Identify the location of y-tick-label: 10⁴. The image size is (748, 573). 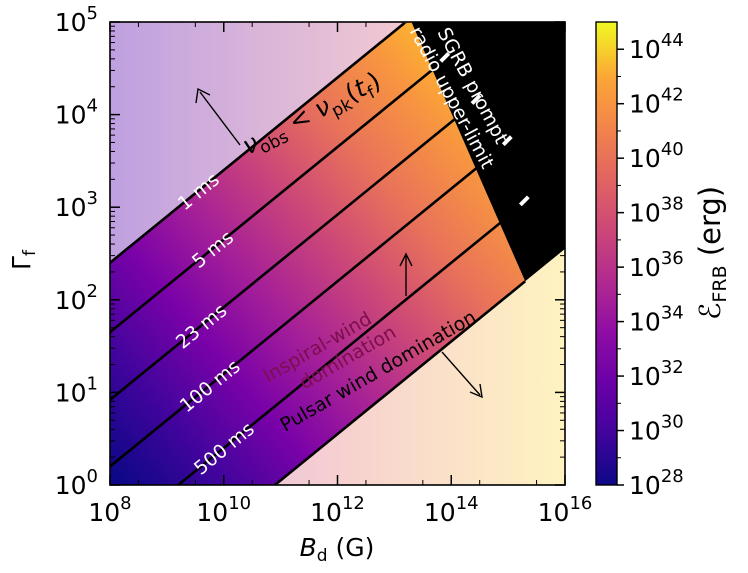
(76, 113).